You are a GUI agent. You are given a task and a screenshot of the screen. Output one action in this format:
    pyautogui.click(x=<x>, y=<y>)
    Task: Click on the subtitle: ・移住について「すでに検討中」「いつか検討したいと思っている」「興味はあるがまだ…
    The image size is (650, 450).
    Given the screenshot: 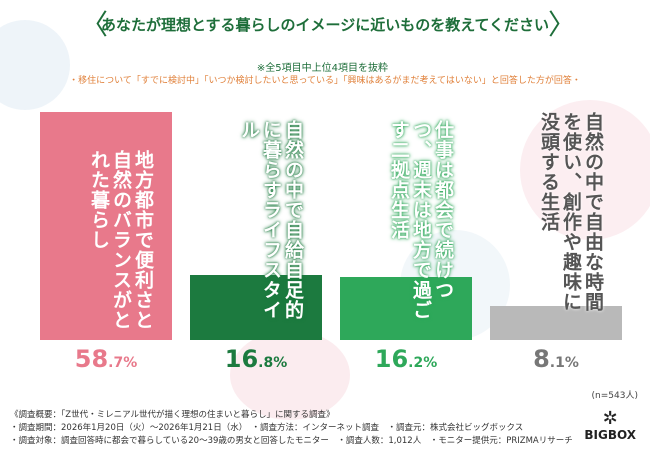 What is the action you would take?
    pyautogui.click(x=325, y=81)
    